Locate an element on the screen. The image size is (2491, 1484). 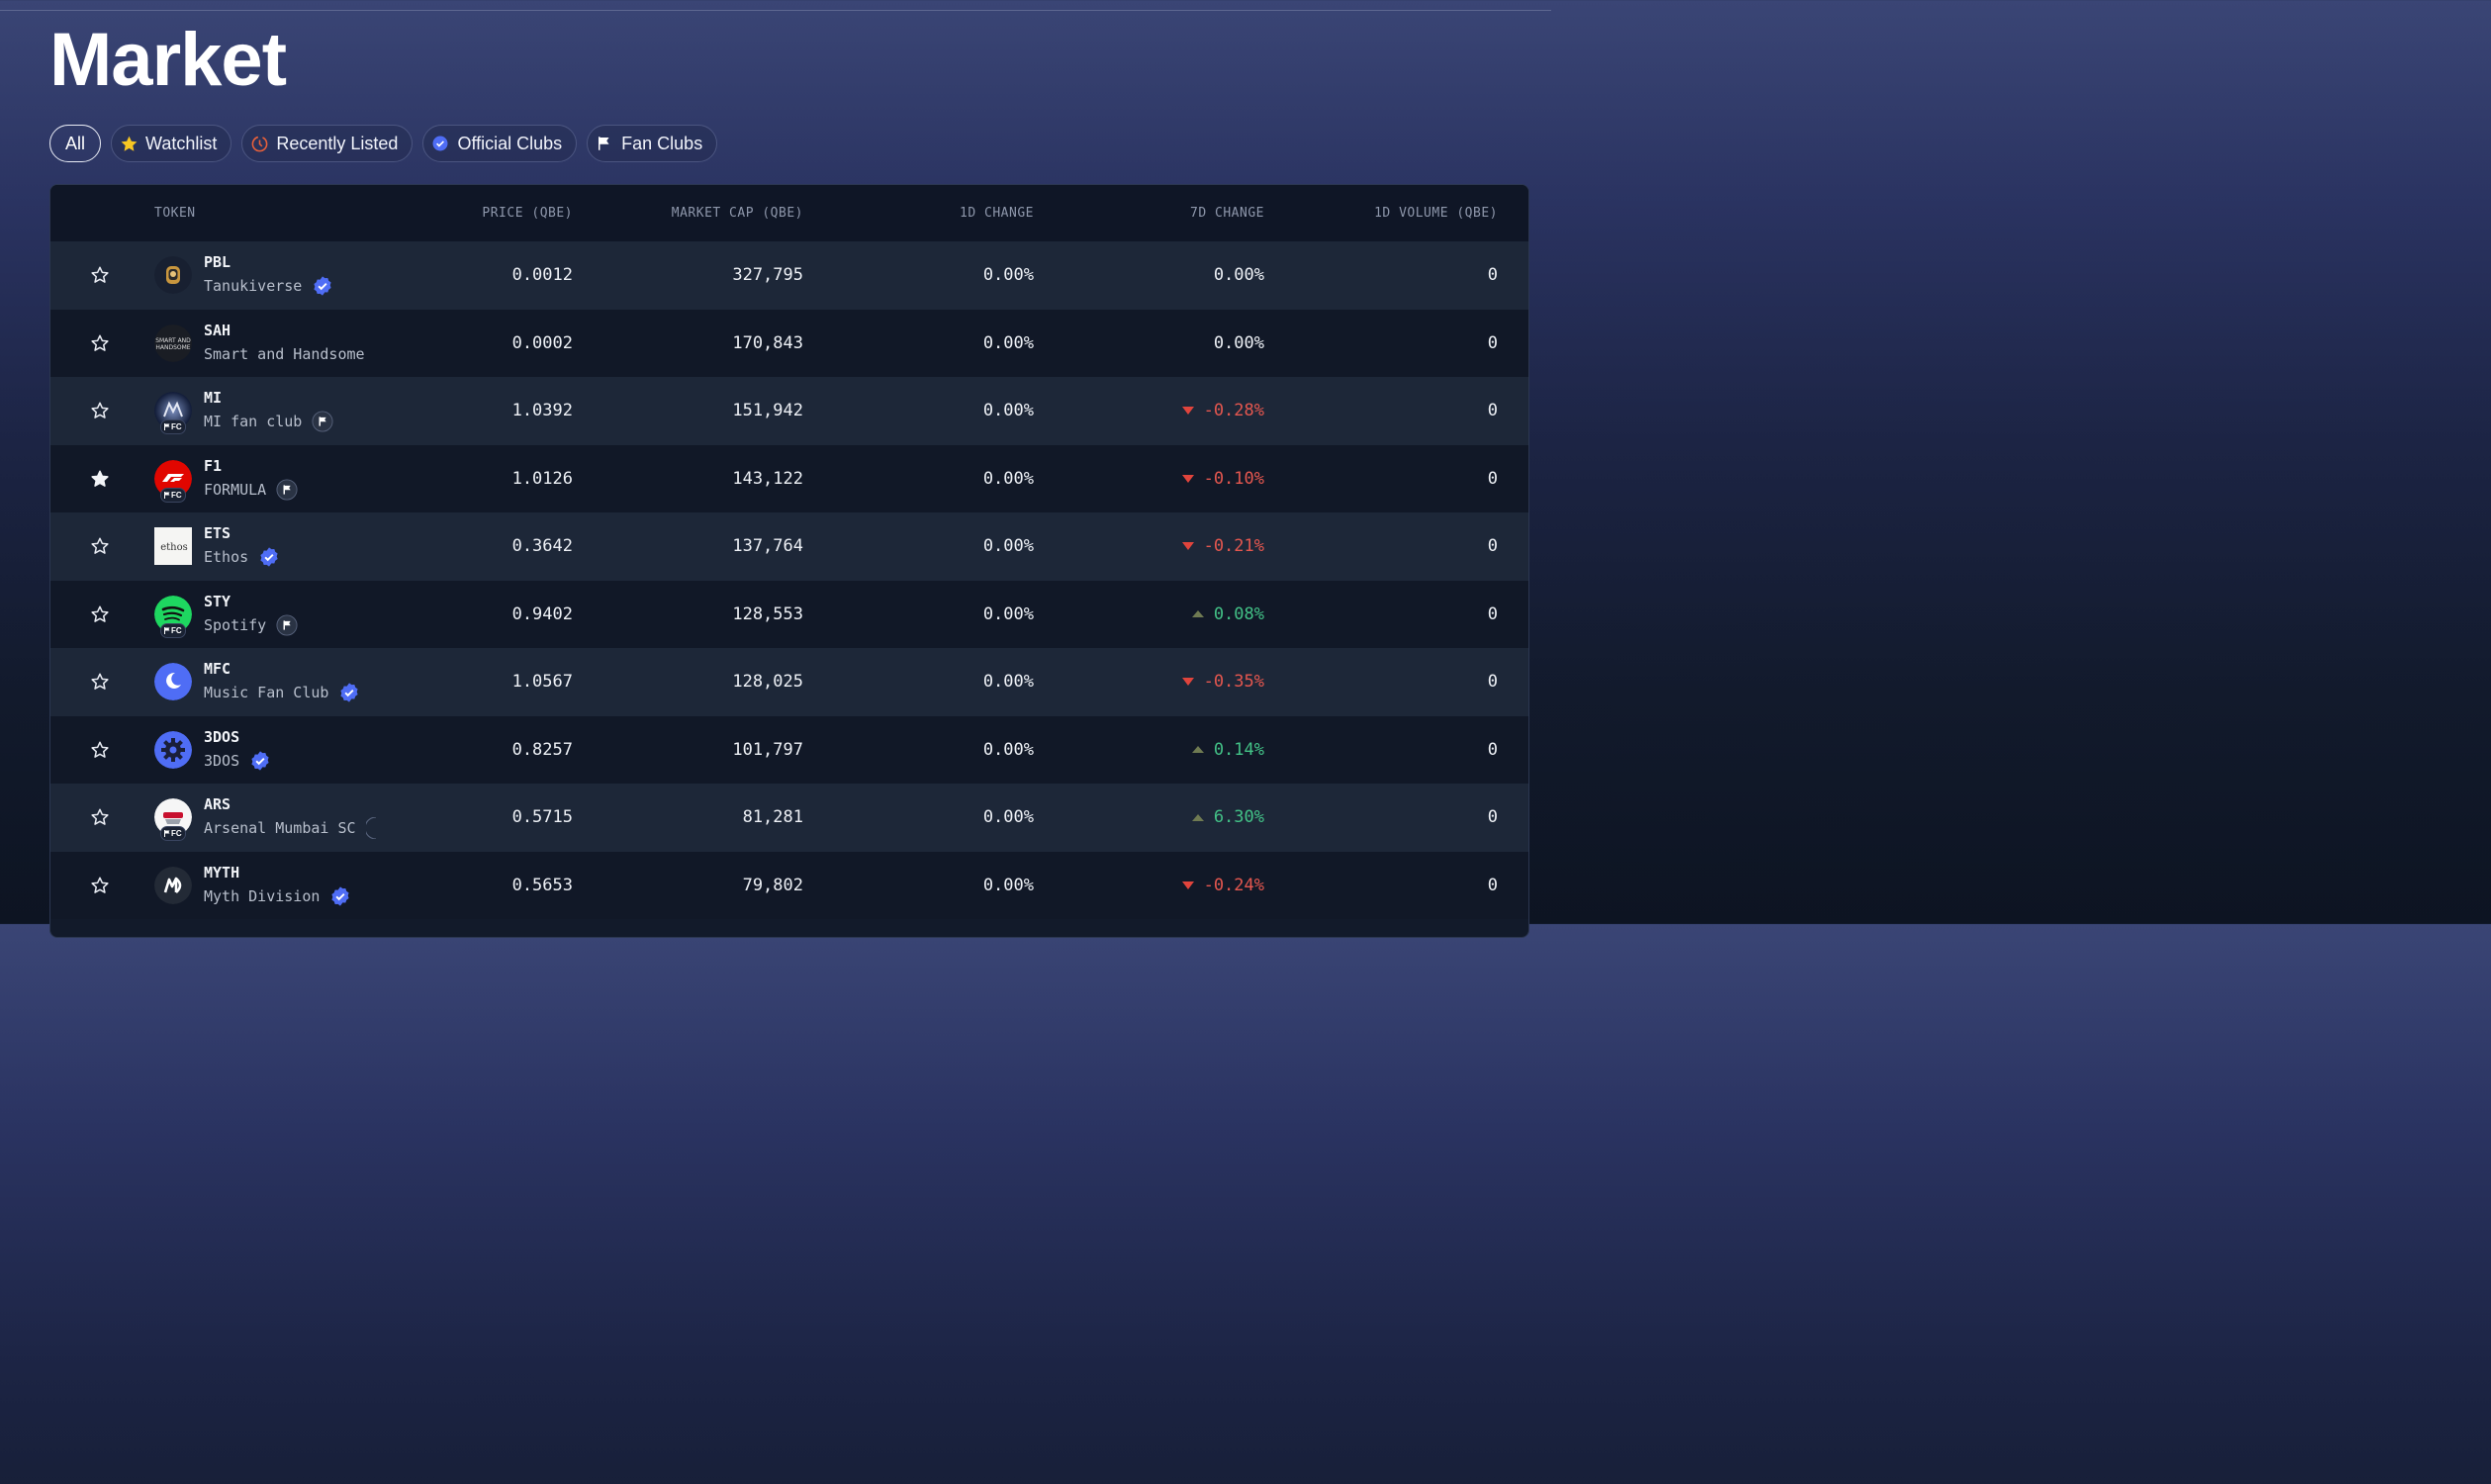
token-name: Myth Division is located at coordinates (262, 895).